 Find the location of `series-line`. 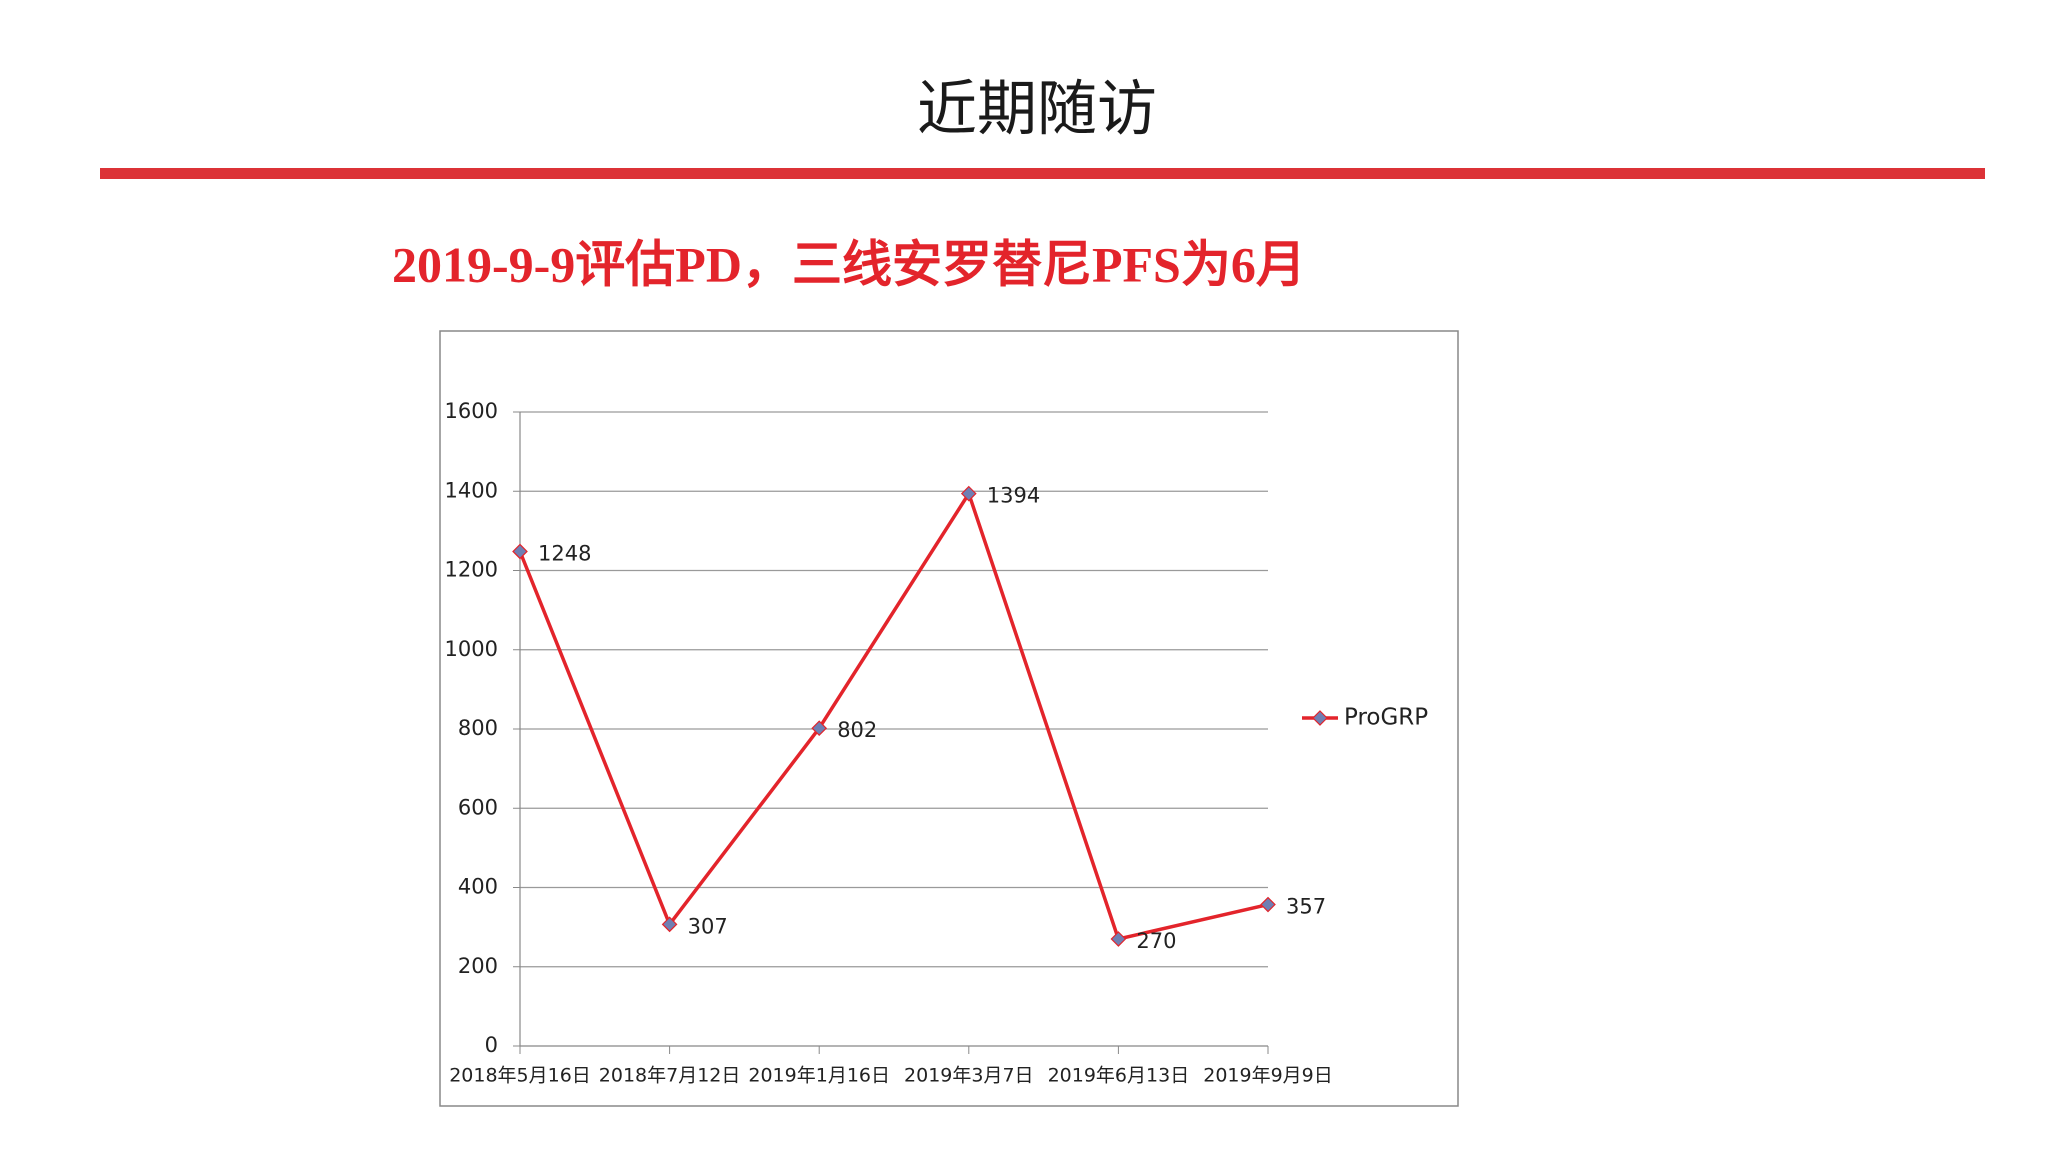

series-line is located at coordinates (893, 716).